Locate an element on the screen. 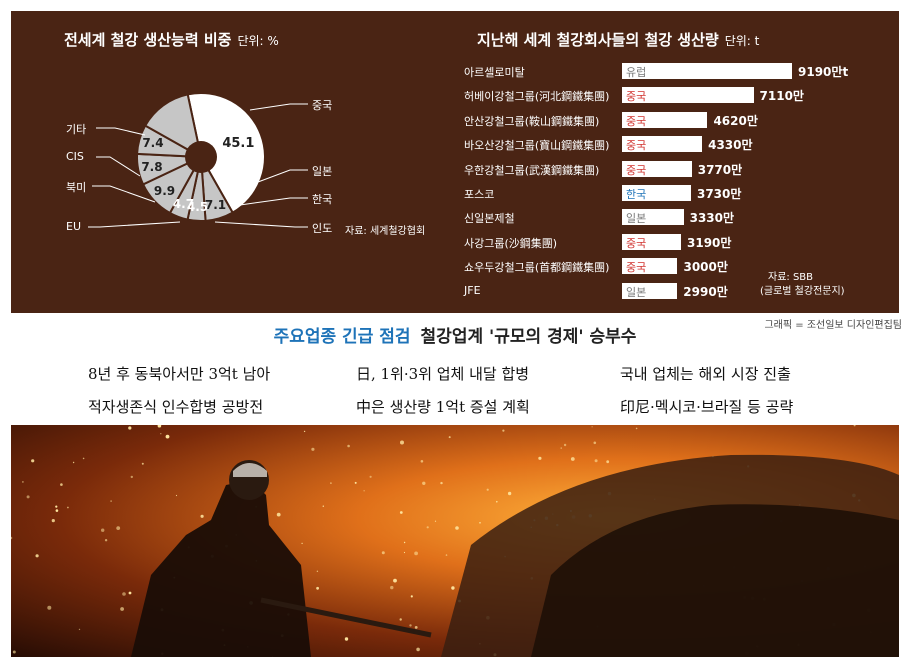 The image size is (910, 669). bar-region-label: 한국 is located at coordinates (636, 194).